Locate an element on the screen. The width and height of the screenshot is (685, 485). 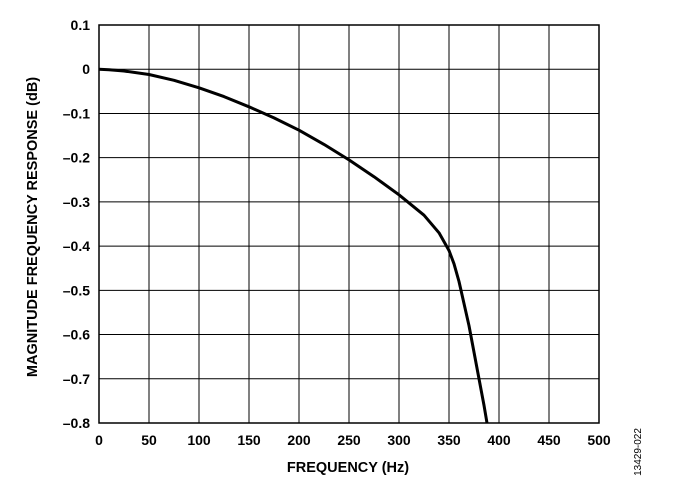
y-tick-label: –0.6 is located at coordinates (76, 335).